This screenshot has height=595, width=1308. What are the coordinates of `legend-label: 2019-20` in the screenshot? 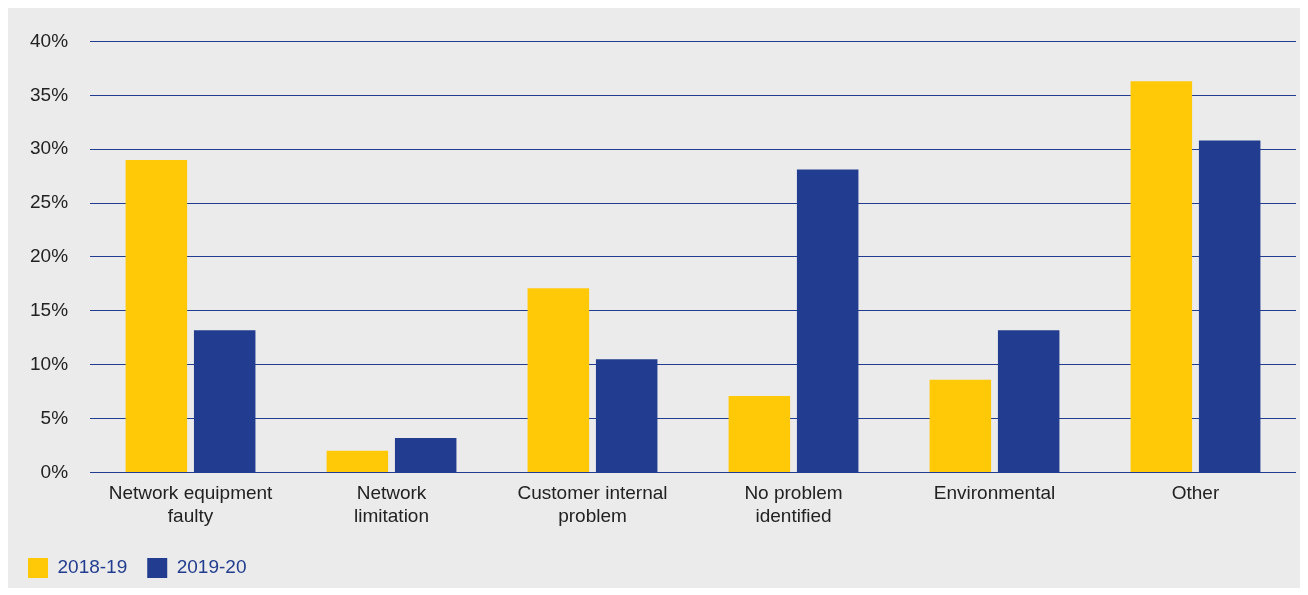 It's located at (211, 567).